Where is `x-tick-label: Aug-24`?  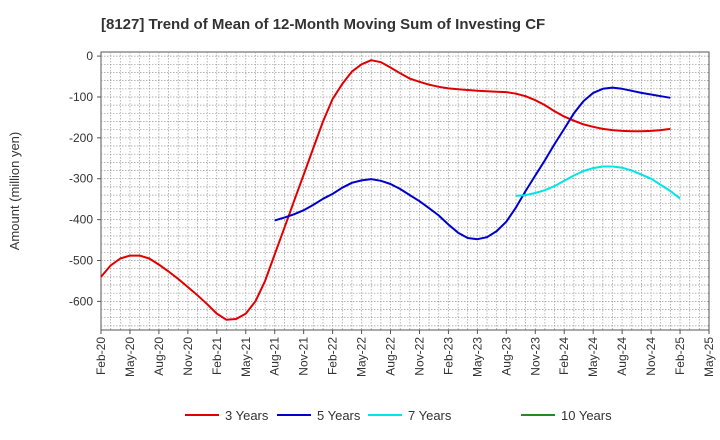 x-tick-label: Aug-24 is located at coordinates (622, 356).